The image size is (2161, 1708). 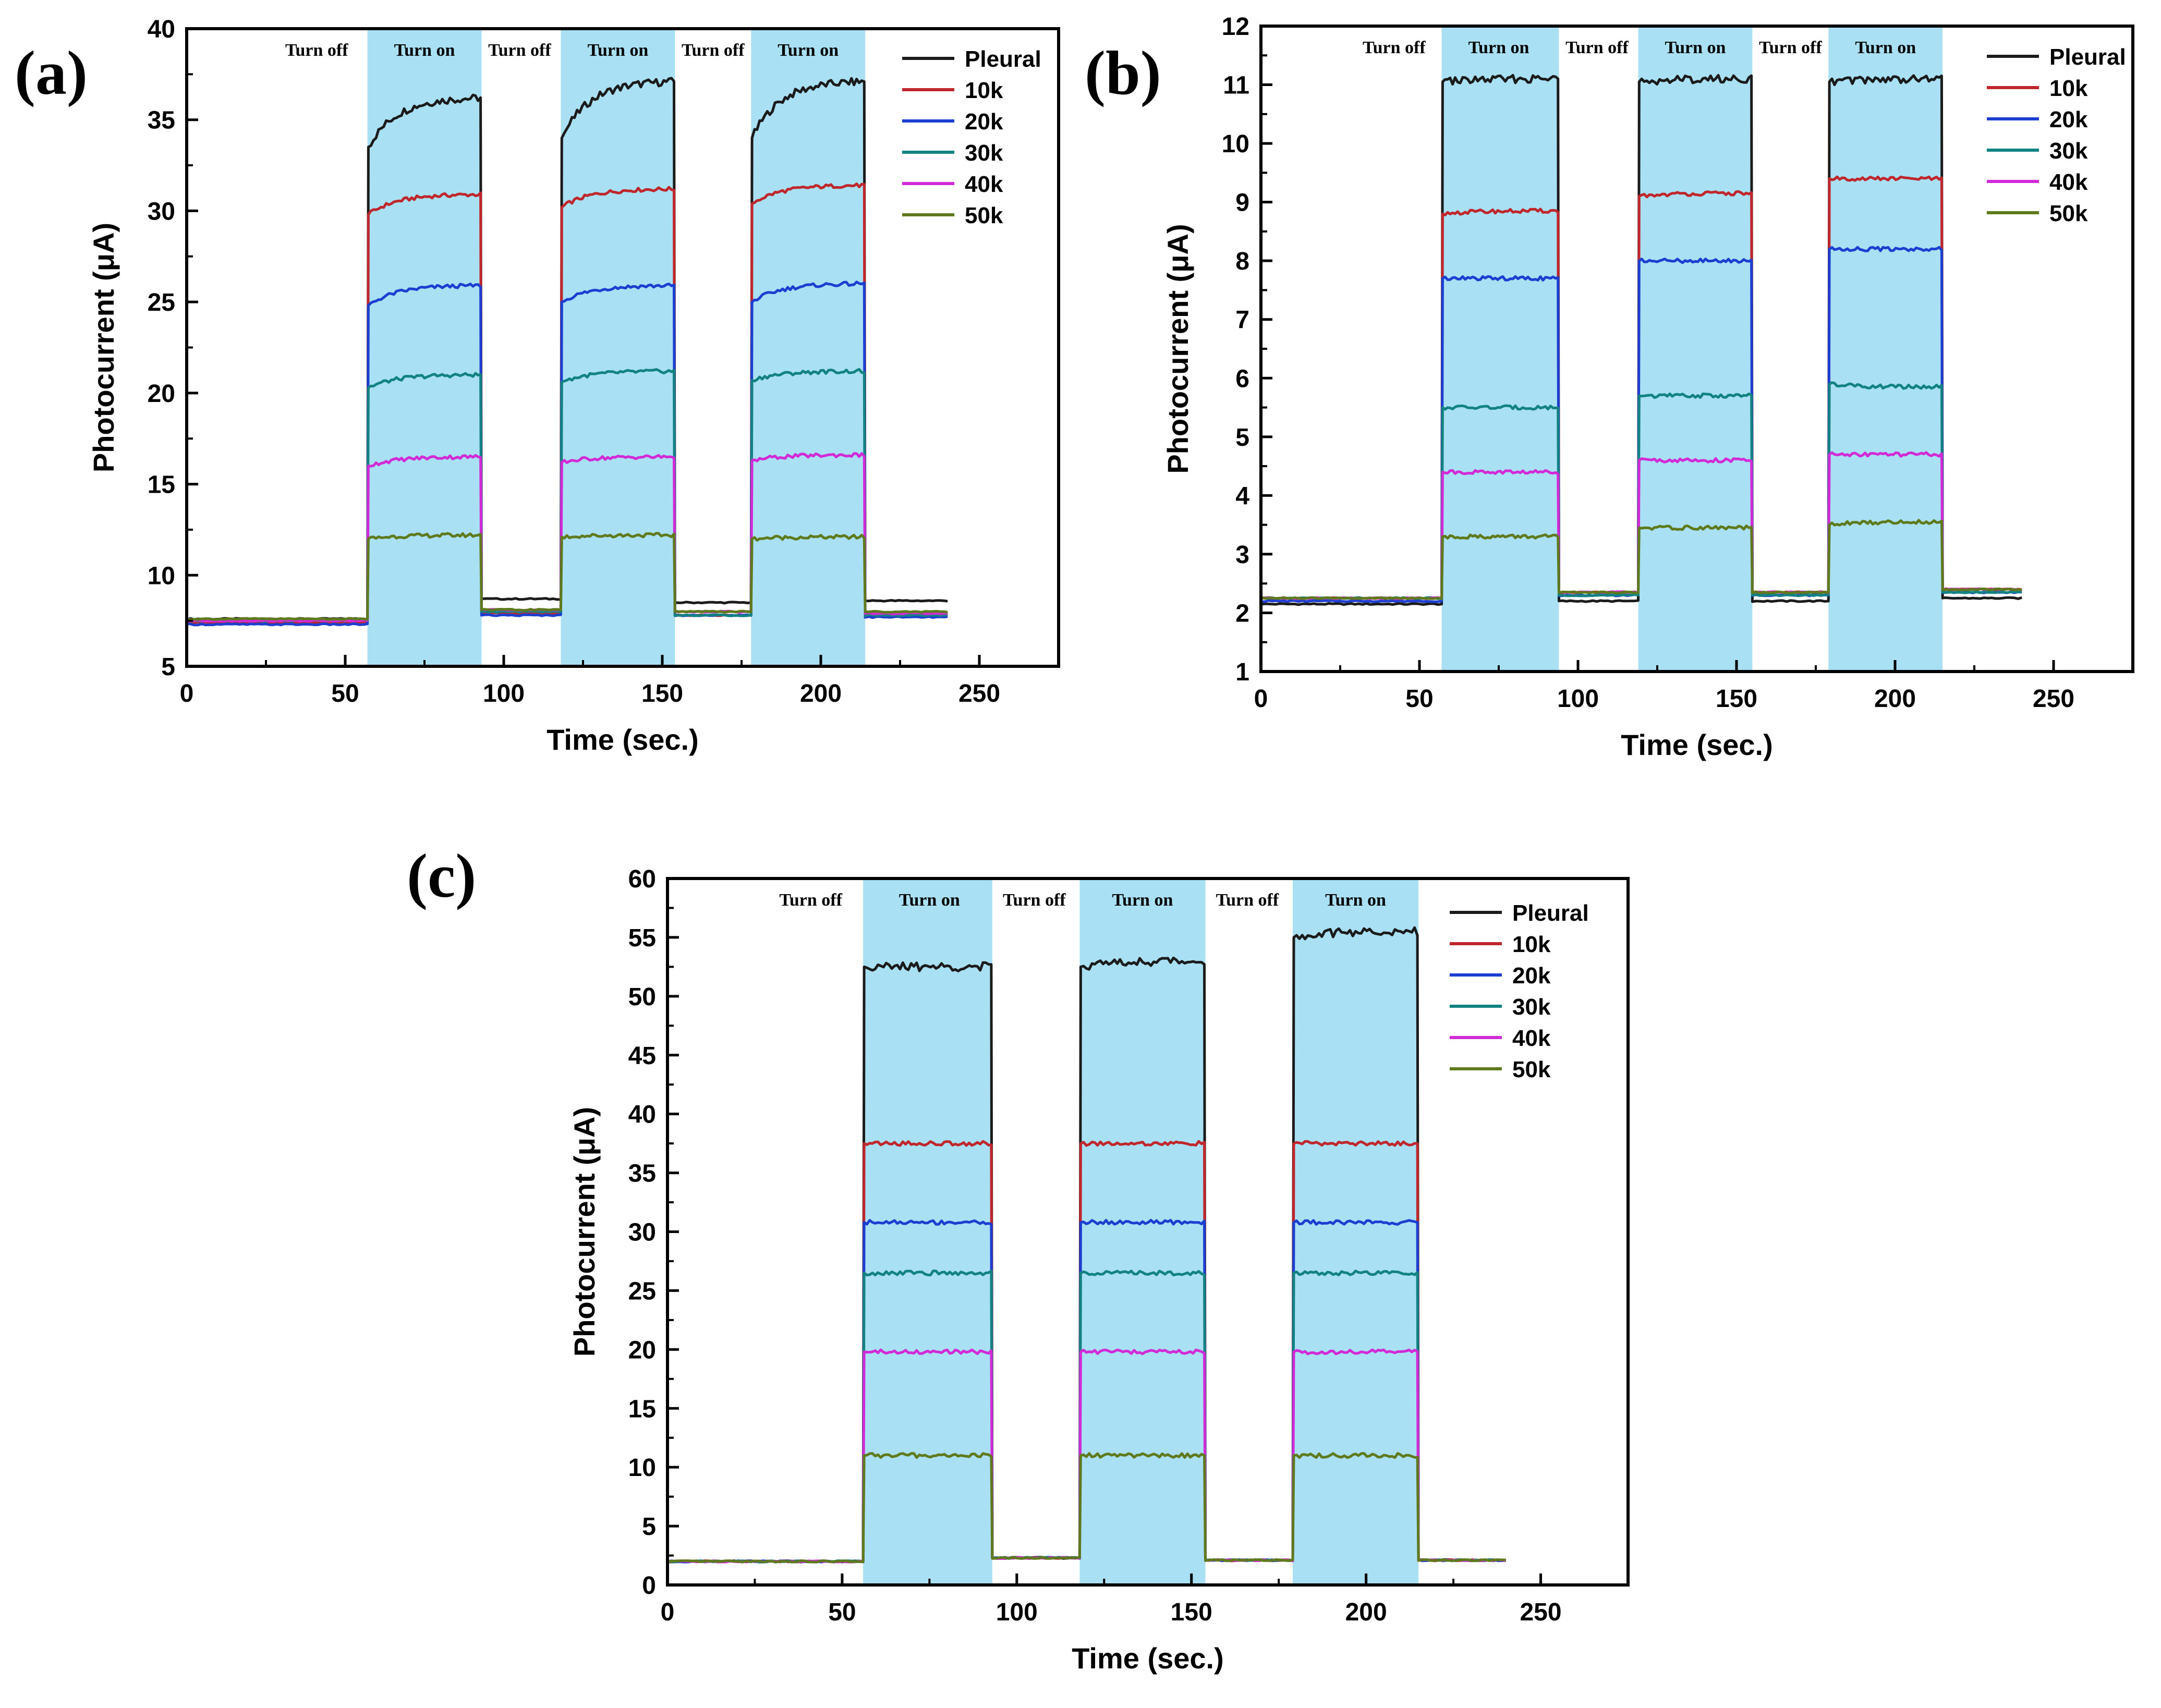 I want to click on y-tick-label: 9, so click(x=1242, y=203).